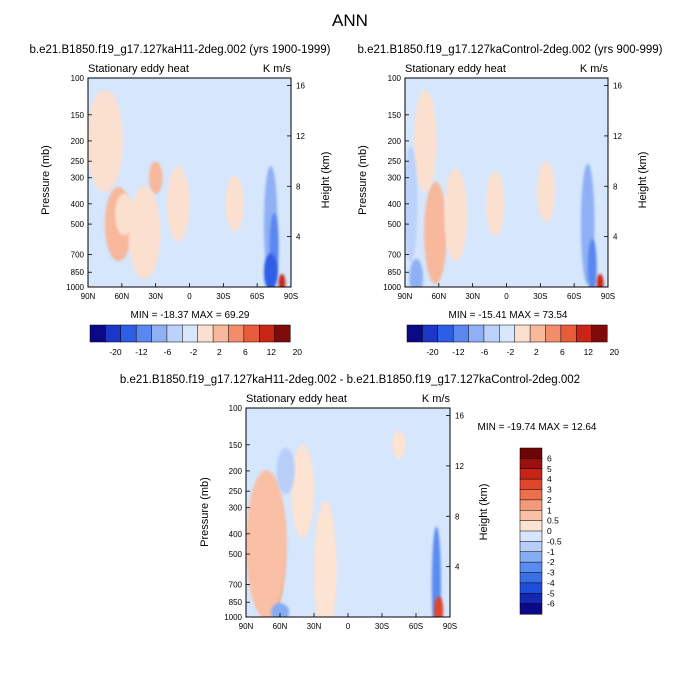  Describe the element at coordinates (511, 352) in the screenshot. I see `colorbar-label: -2` at that location.